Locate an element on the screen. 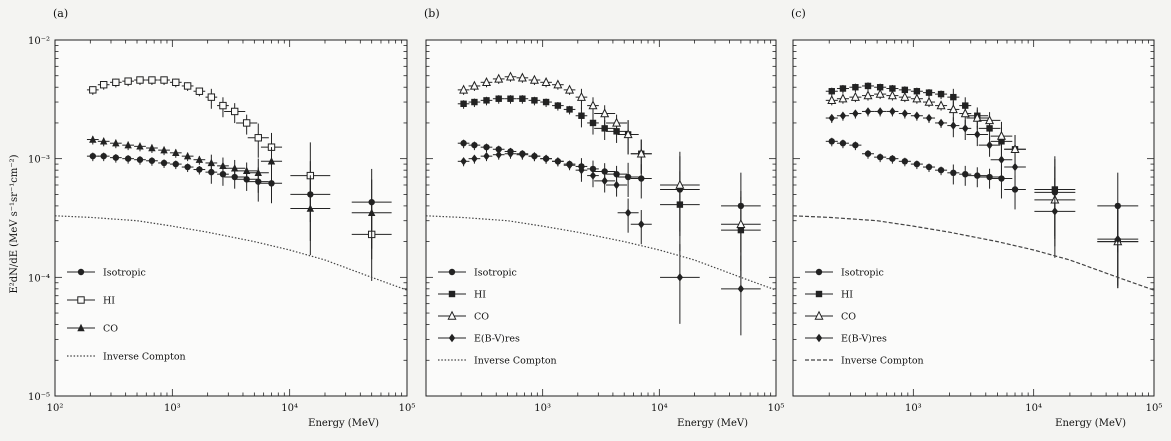  series-e-b-v-res is located at coordinates (609, 242).